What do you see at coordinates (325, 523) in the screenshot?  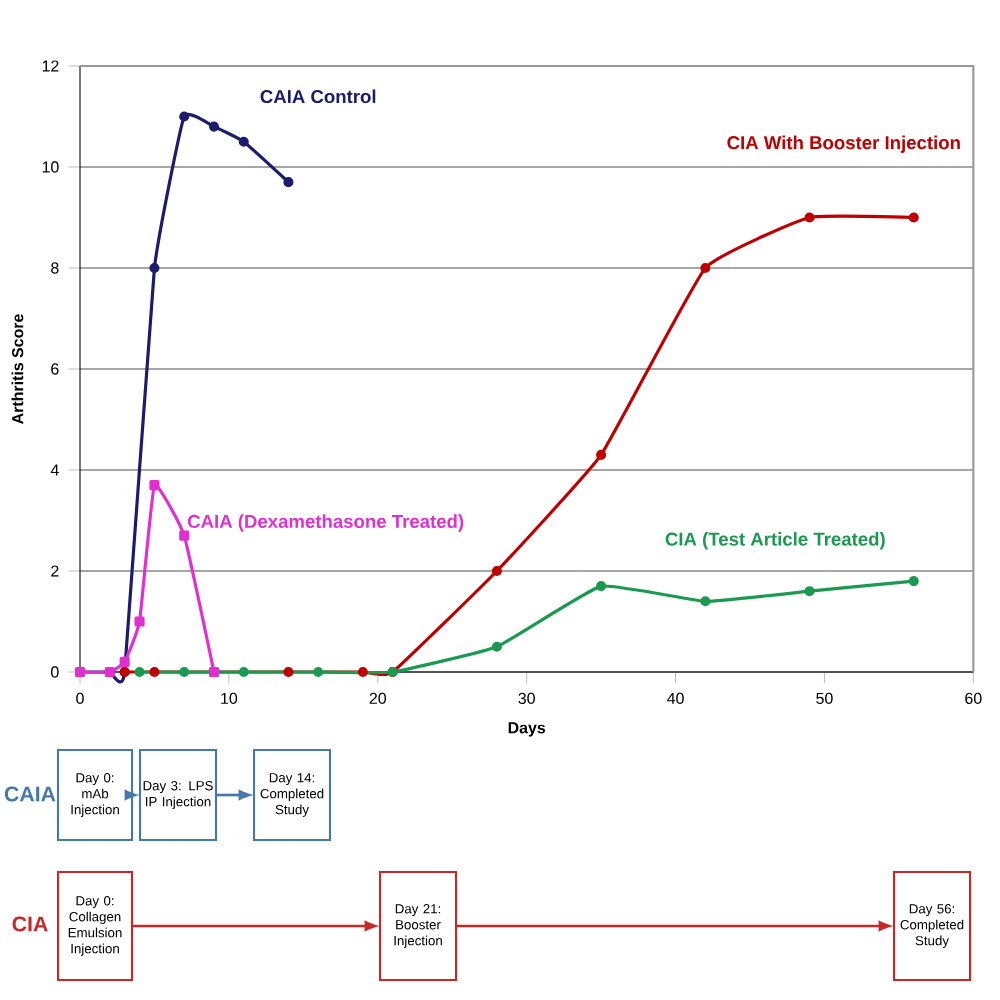 I see `series-label: CAIA (Dexamethasone Treated)` at bounding box center [325, 523].